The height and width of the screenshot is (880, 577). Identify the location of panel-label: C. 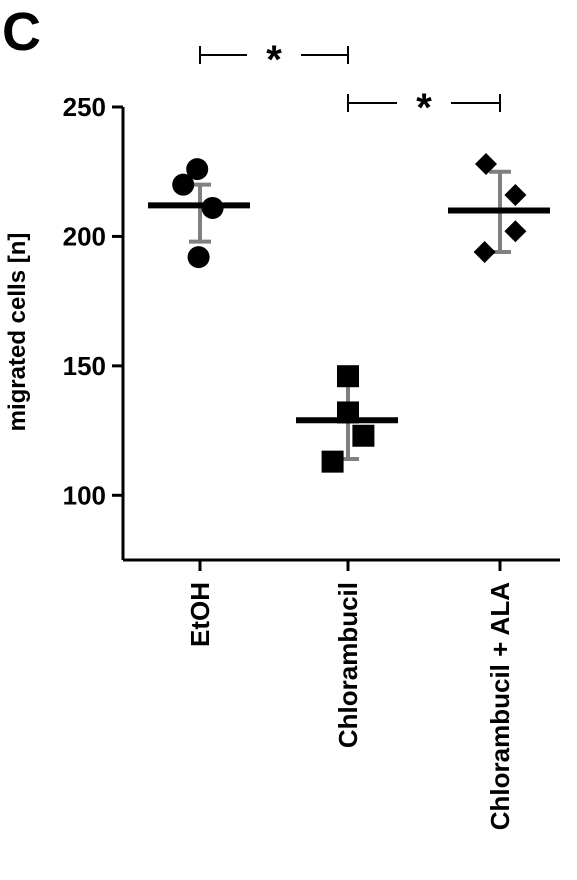
(21, 32).